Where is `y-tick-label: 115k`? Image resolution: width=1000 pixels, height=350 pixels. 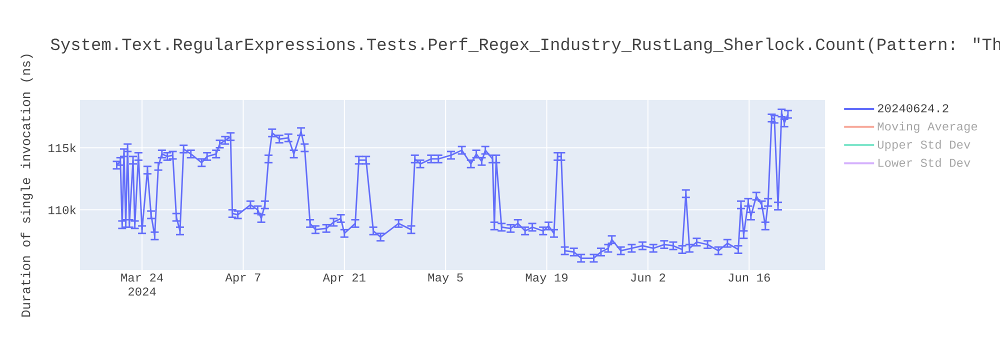 y-tick-label: 115k is located at coordinates (62, 147).